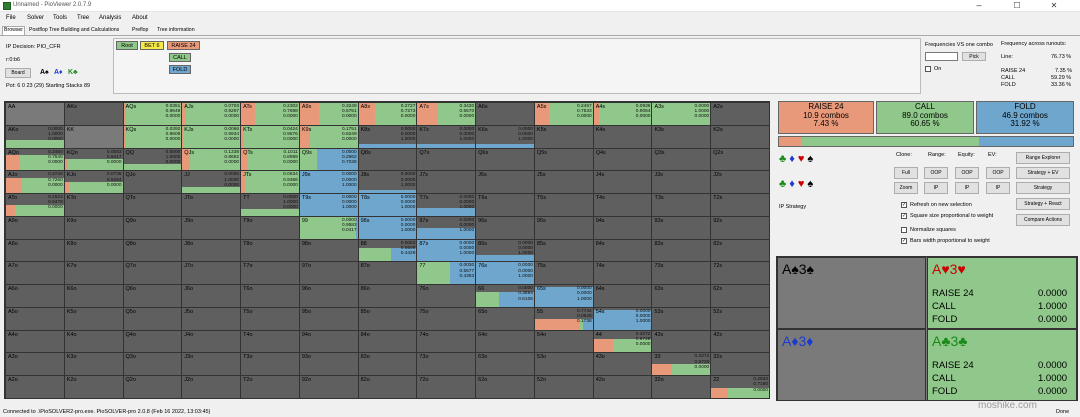  What do you see at coordinates (93, 205) in the screenshot?
I see `hand-cell-KTo: KTo` at bounding box center [93, 205].